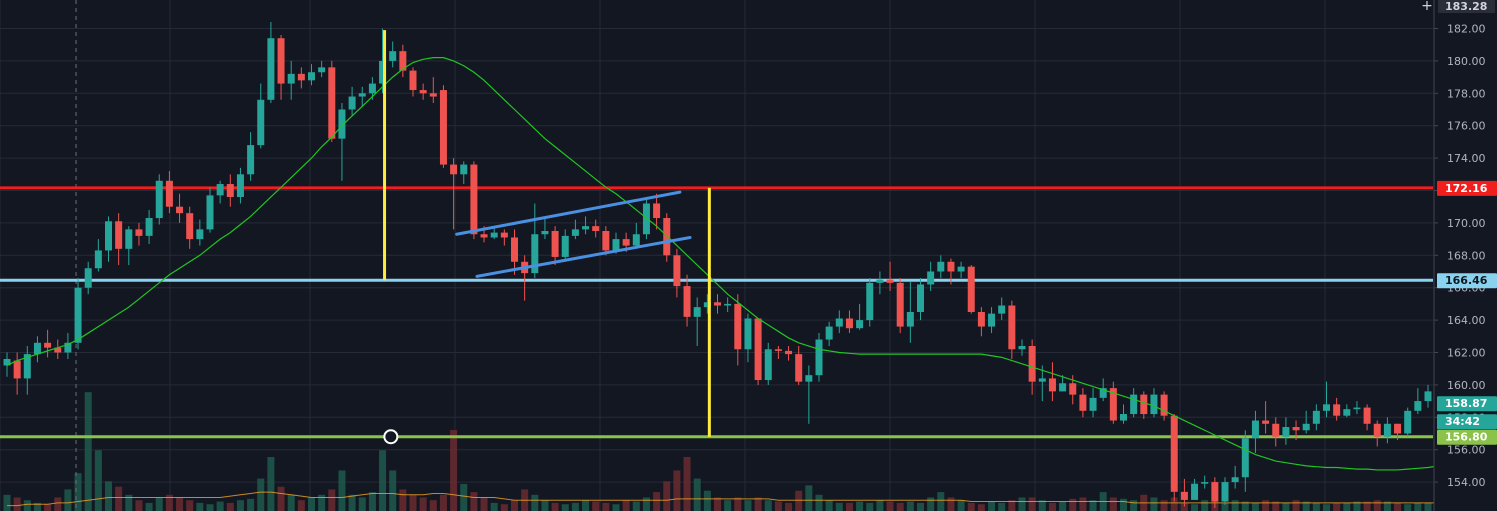 Image resolution: width=1497 pixels, height=511 pixels. I want to click on circle-marker, so click(391, 437).